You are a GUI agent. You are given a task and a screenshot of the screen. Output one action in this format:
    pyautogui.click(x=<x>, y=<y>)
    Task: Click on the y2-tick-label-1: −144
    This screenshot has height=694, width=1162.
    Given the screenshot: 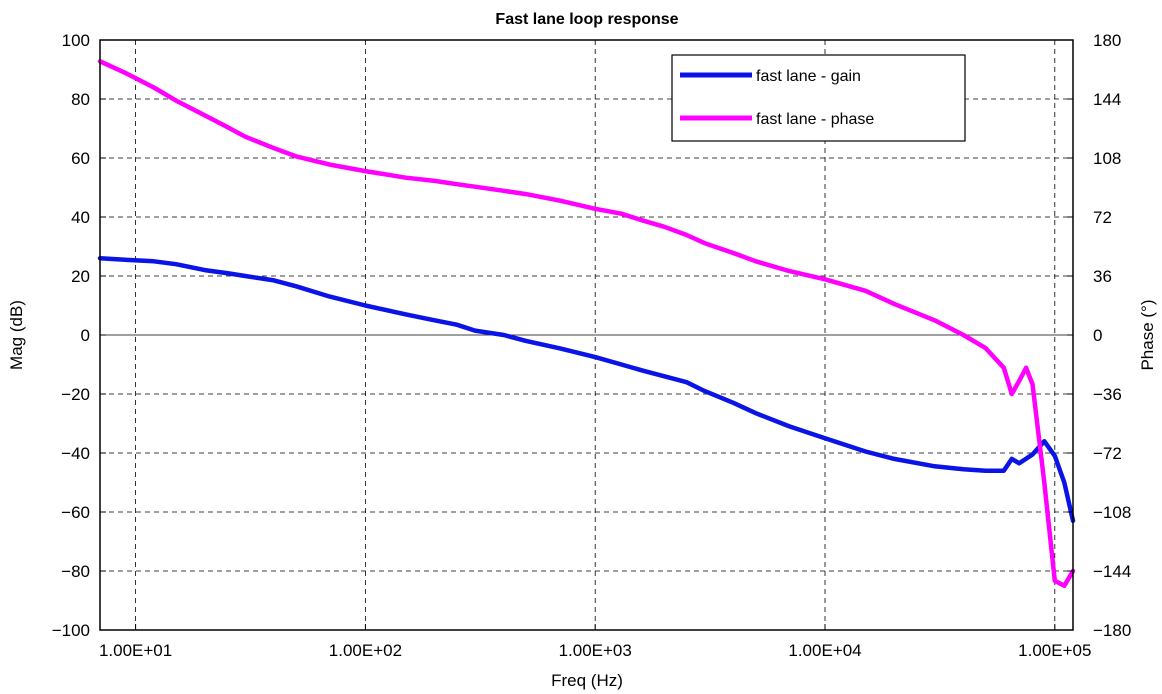 What is the action you would take?
    pyautogui.click(x=1112, y=571)
    